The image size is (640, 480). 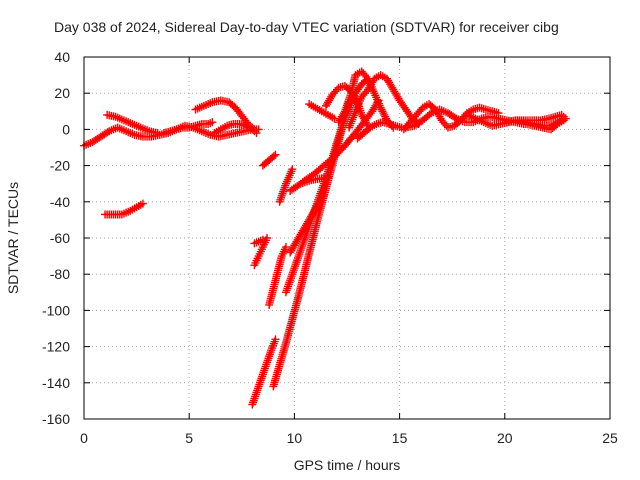 I want to click on y-tick-label: 0, so click(x=66, y=129).